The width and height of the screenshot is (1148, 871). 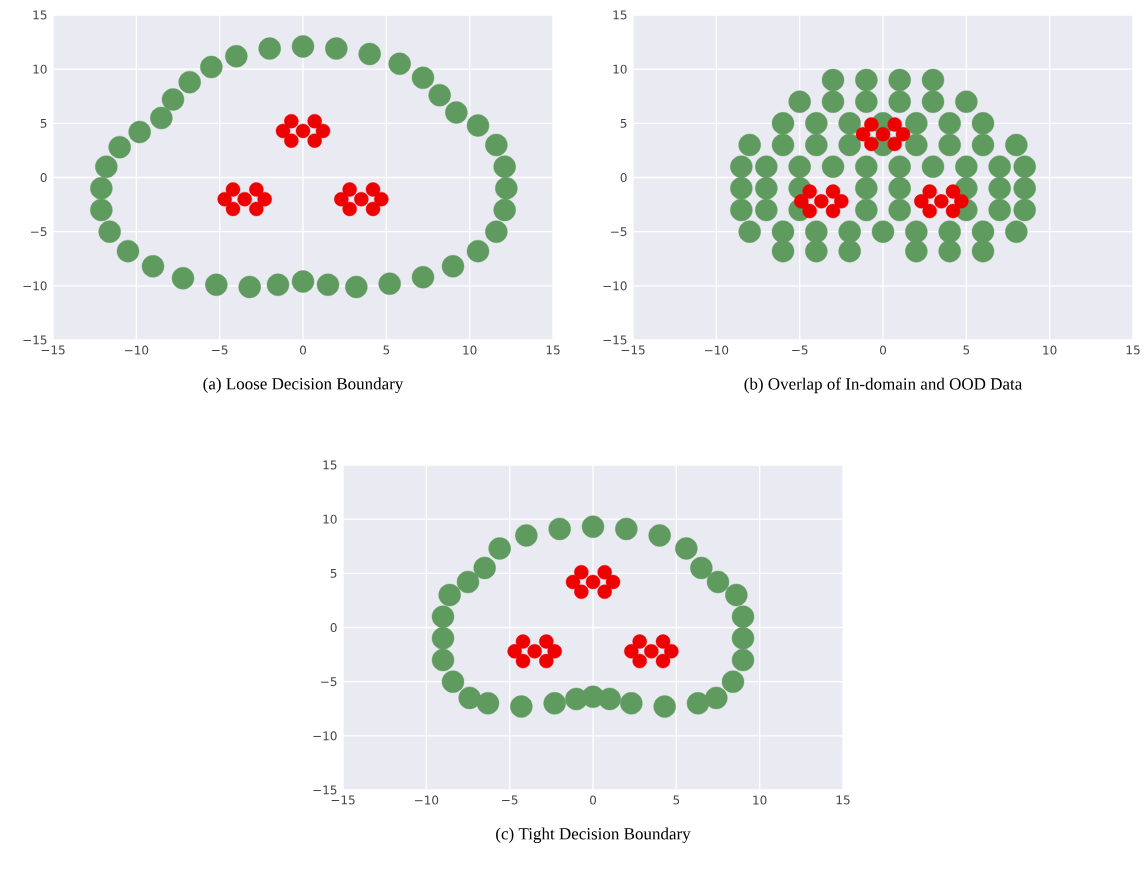 I want to click on y-tick-label: −10, so click(x=615, y=286).